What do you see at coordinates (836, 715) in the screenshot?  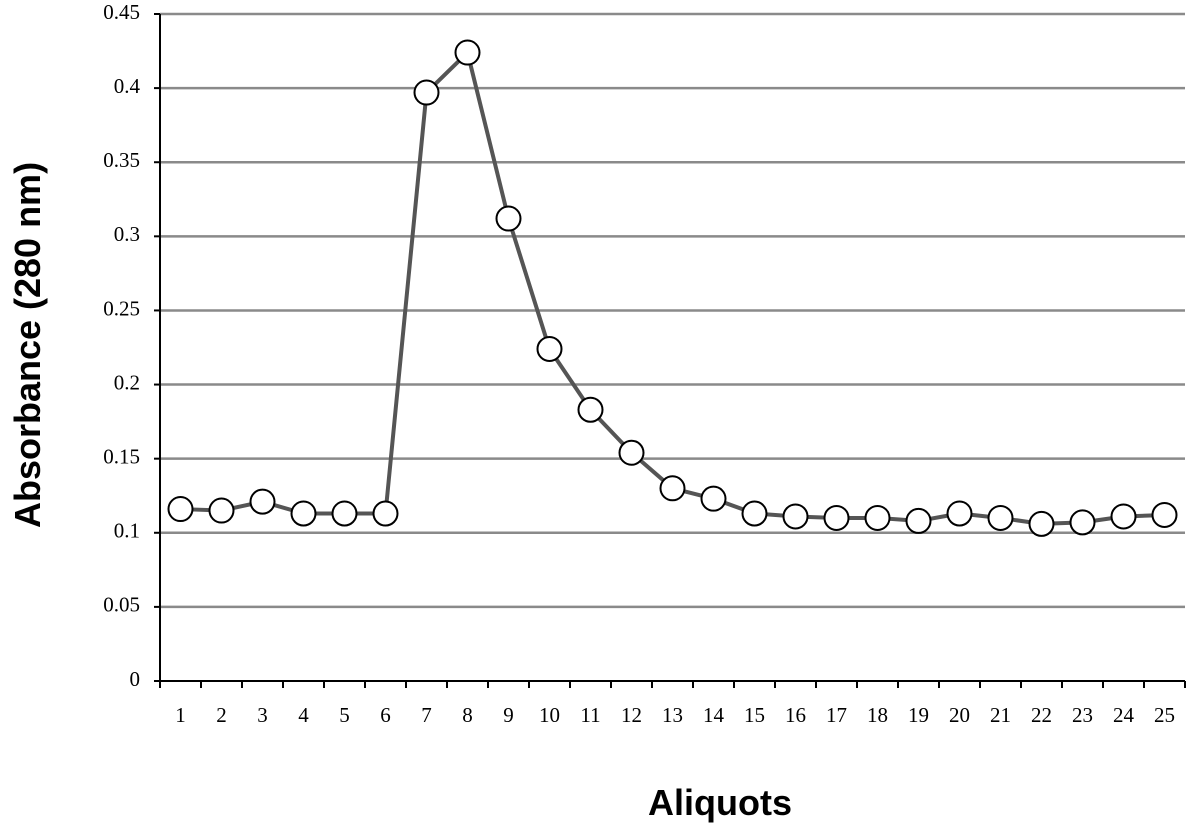 I see `x-tick-label: 17` at bounding box center [836, 715].